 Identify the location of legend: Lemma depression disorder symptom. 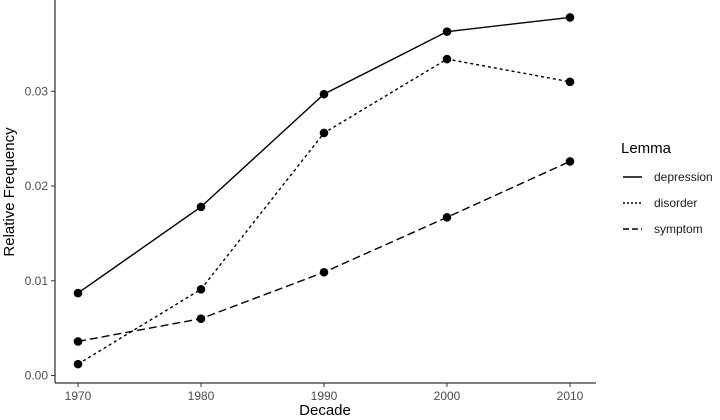
(667, 188).